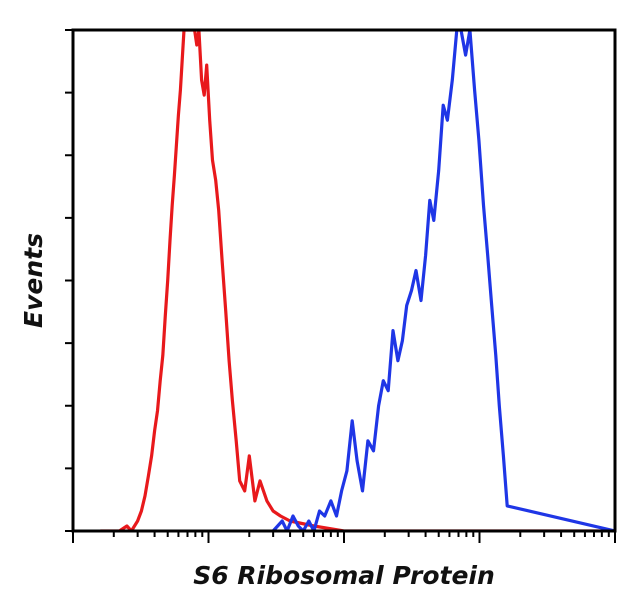 The image size is (642, 604). Describe the element at coordinates (69, 280) in the screenshot. I see `y-axis-ticks` at that location.